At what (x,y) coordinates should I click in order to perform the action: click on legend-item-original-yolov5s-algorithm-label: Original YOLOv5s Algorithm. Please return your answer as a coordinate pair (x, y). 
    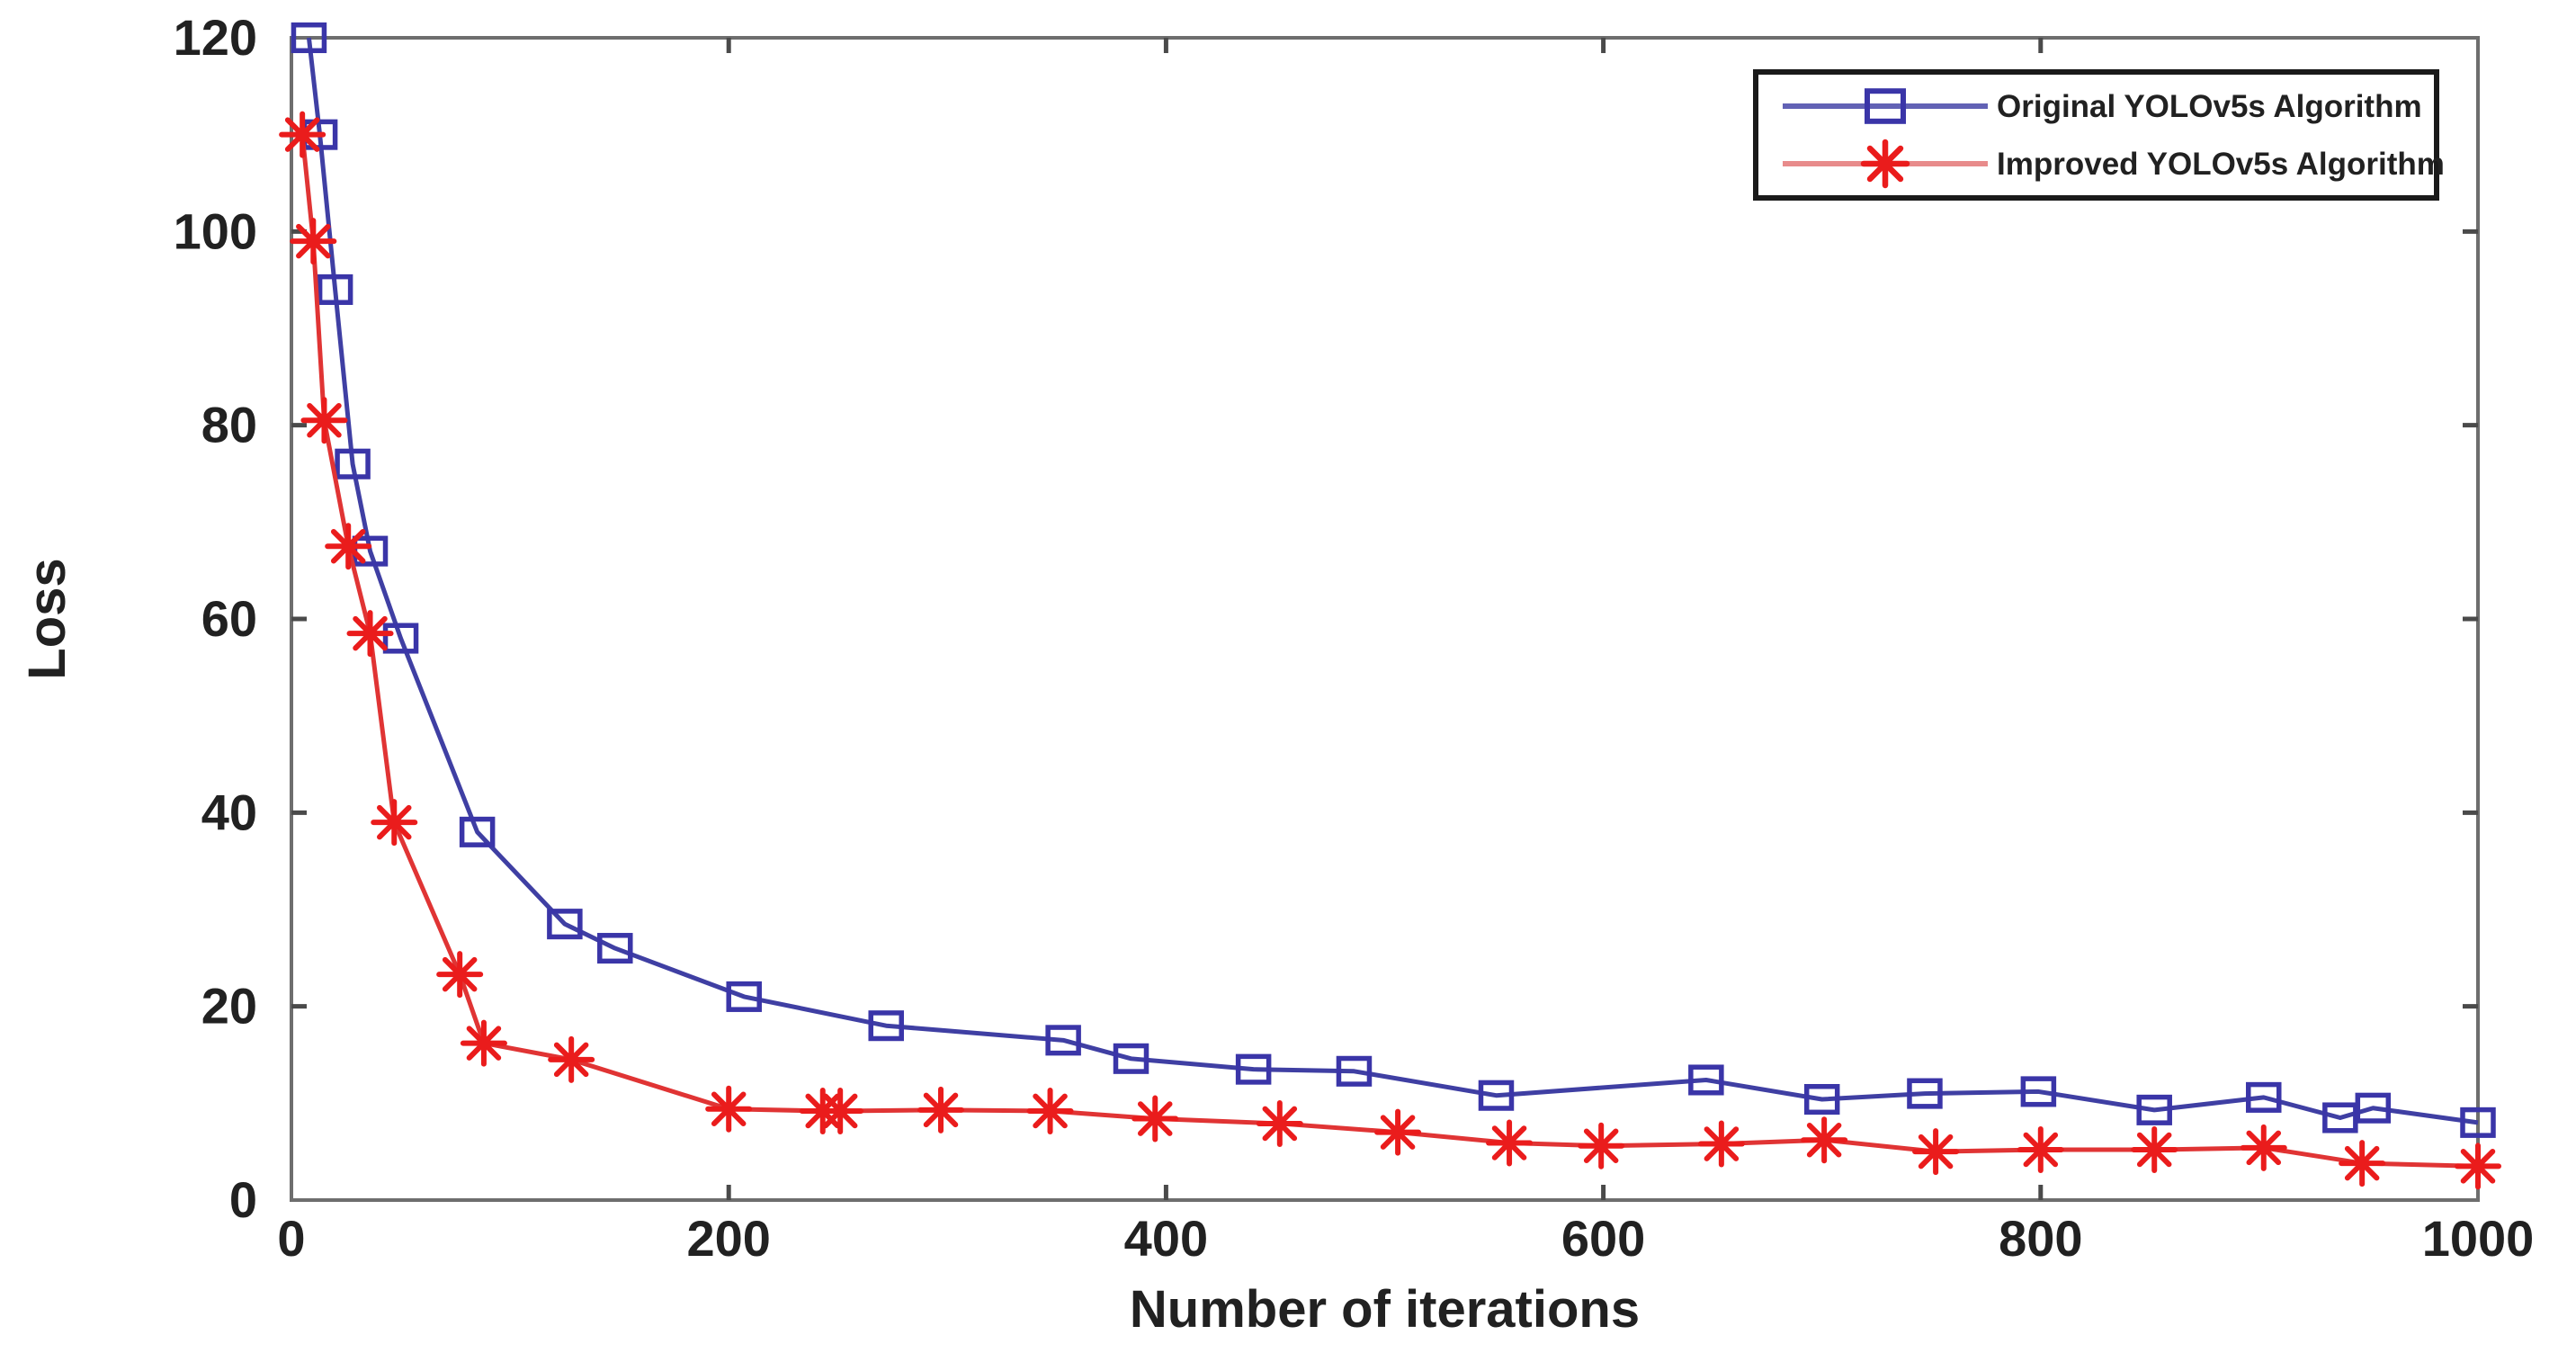
    Looking at the image, I should click on (2209, 107).